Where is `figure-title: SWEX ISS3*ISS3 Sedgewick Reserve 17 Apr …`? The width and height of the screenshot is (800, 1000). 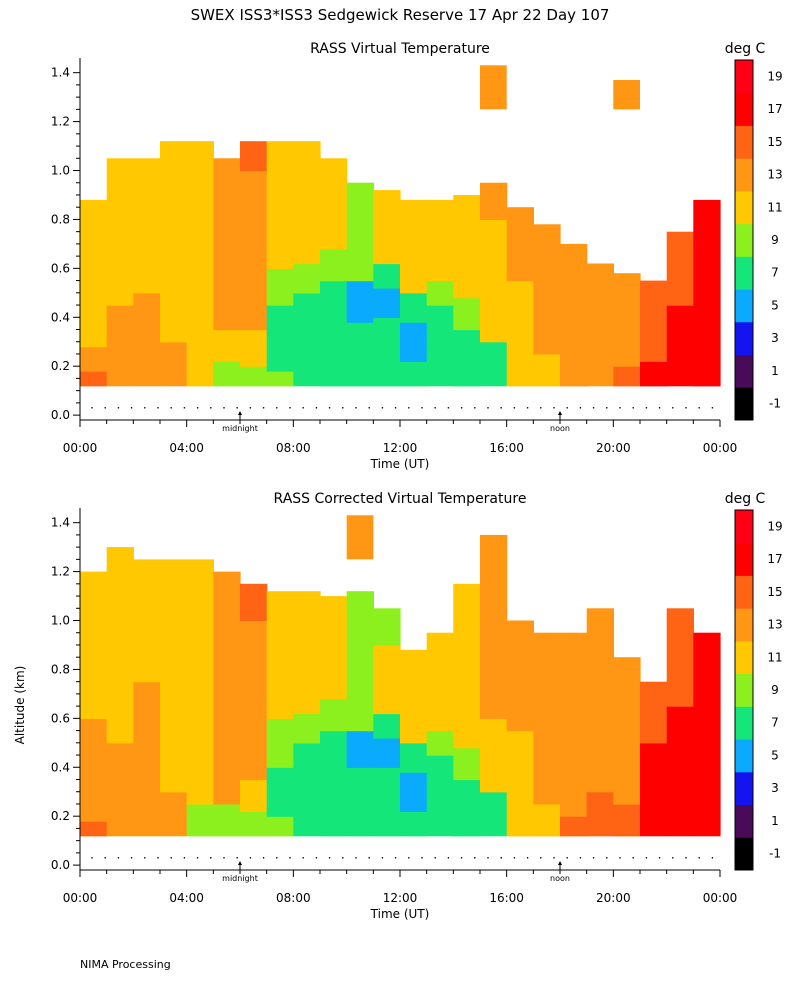 figure-title: SWEX ISS3*ISS3 Sedgewick Reserve 17 Apr … is located at coordinates (400, 15).